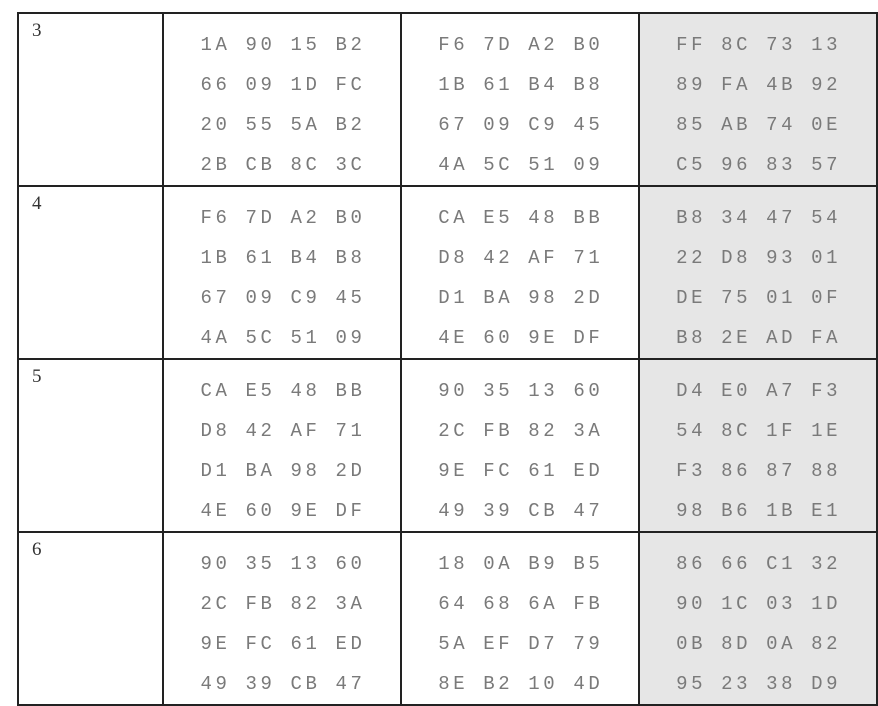  Describe the element at coordinates (759, 125) in the screenshot. I see `hex-line: 85 AB 74 0E` at that location.